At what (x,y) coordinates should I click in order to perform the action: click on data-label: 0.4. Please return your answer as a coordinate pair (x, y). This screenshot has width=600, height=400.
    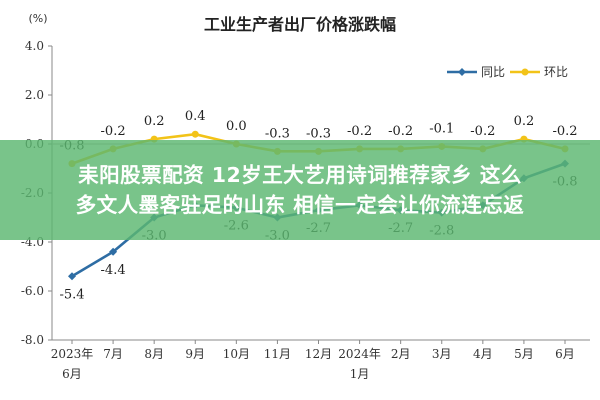
    Looking at the image, I should click on (195, 116).